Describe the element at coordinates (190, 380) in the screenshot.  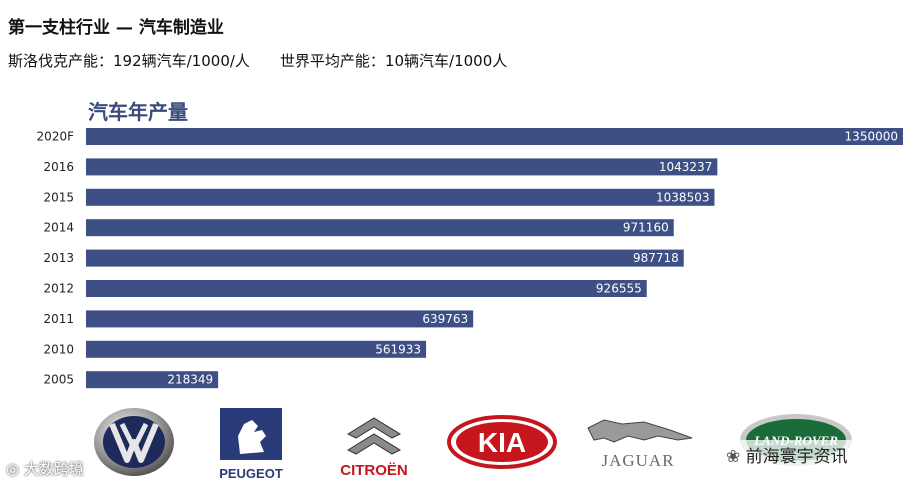
I see `value-label: 218349` at that location.